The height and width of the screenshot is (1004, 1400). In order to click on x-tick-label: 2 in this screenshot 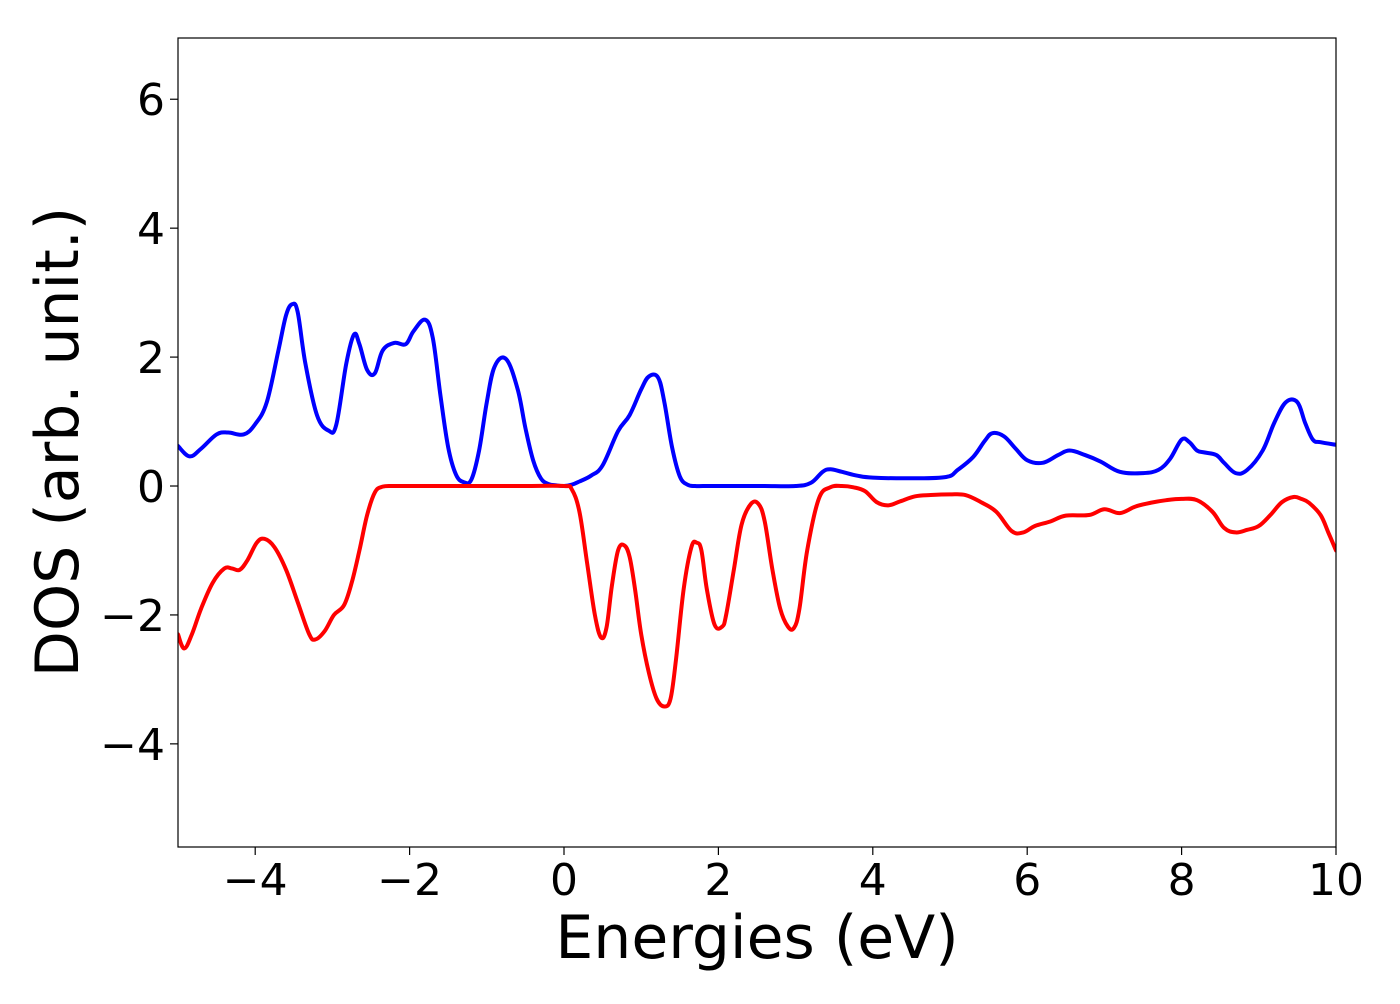, I will do `click(718, 880)`.